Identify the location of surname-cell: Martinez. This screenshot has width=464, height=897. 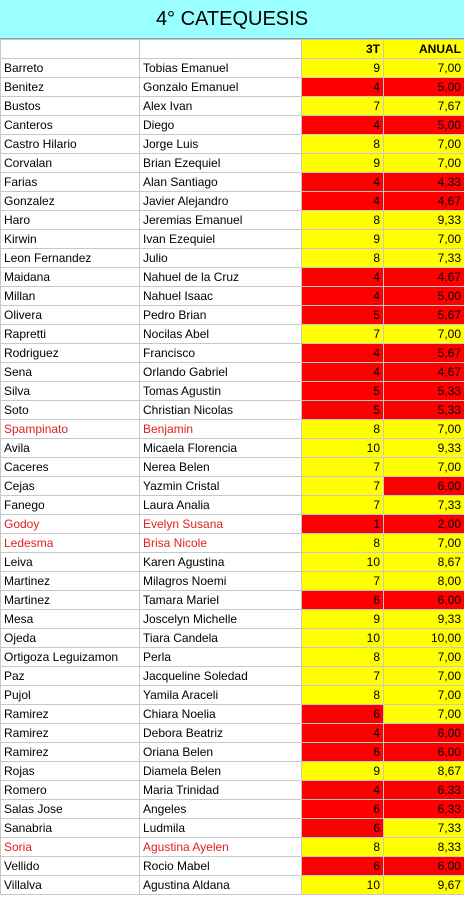
(70, 581).